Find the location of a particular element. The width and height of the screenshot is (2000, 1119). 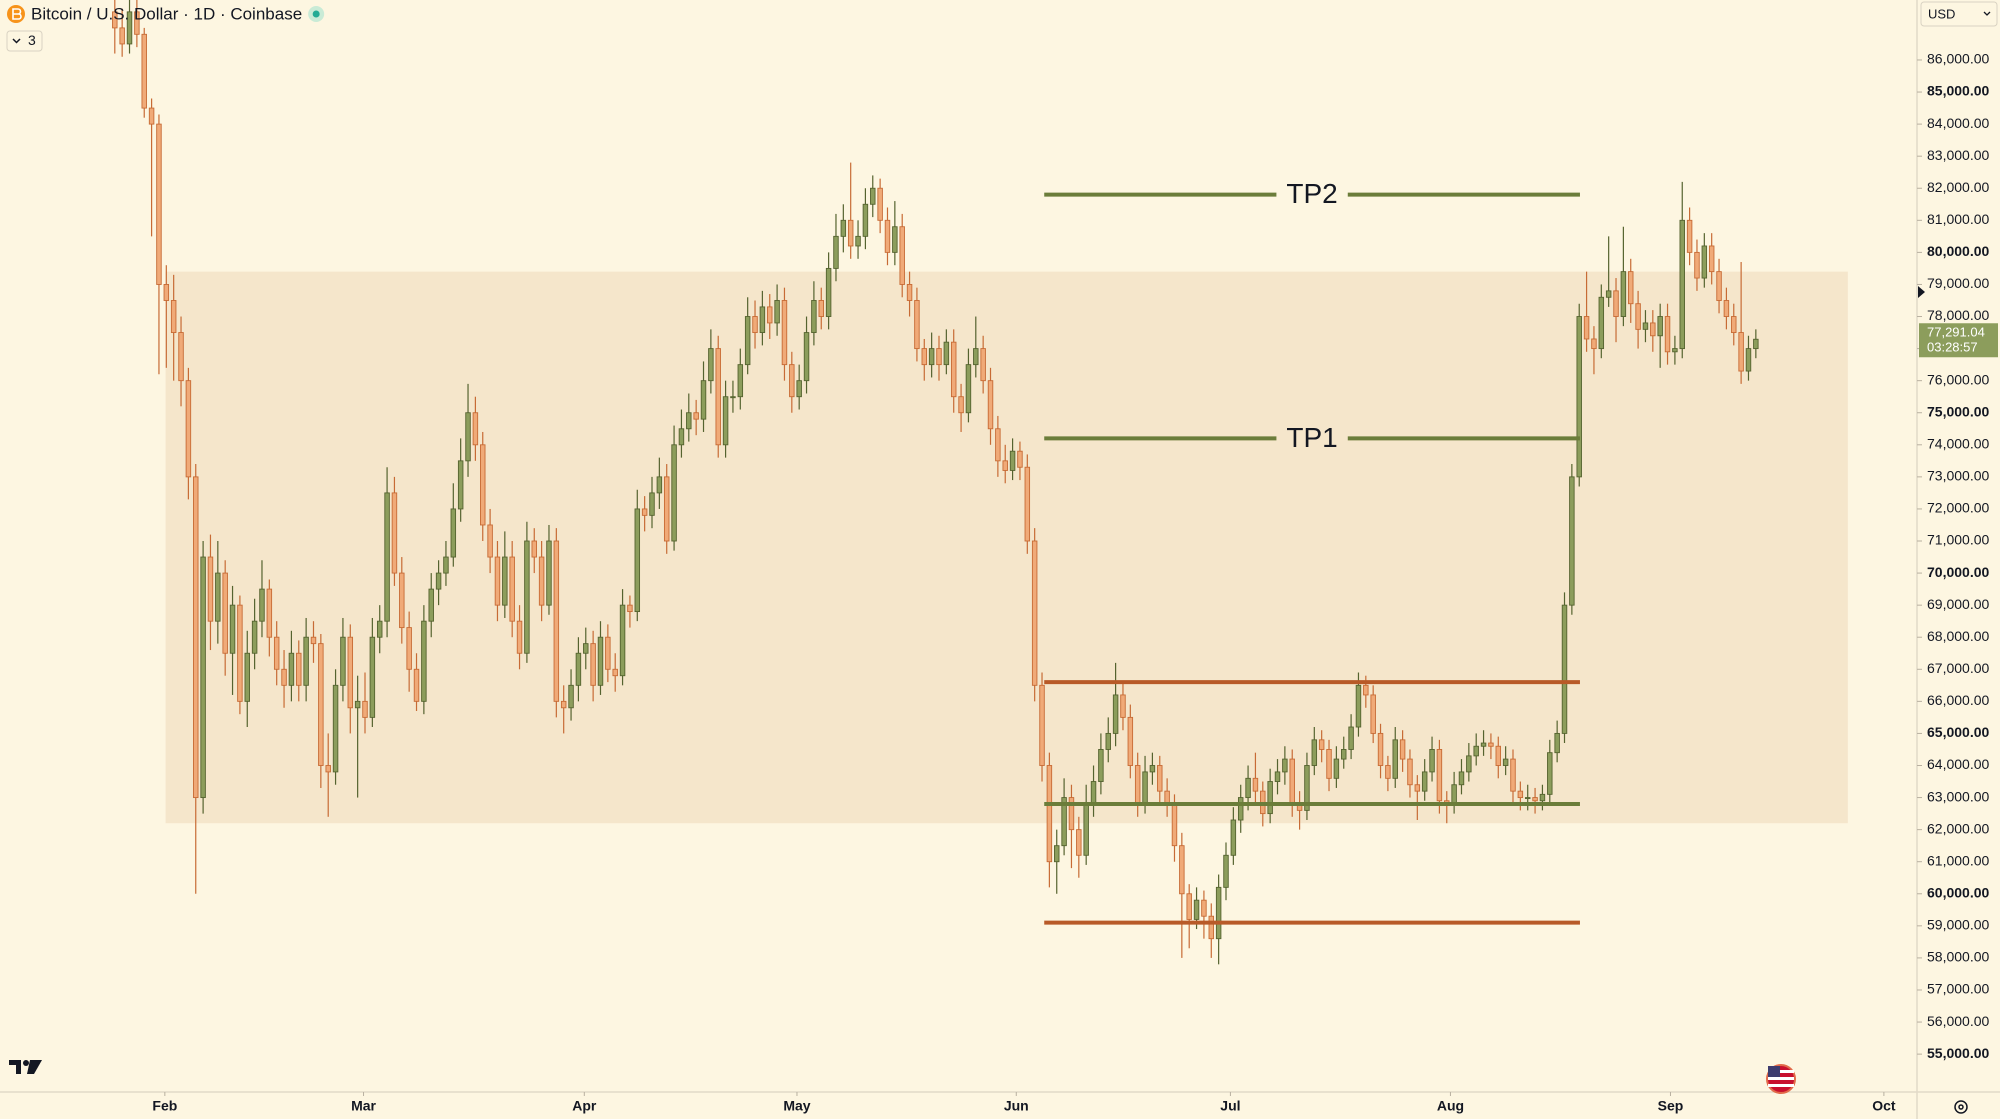

economic-events-icon is located at coordinates (1781, 1079).